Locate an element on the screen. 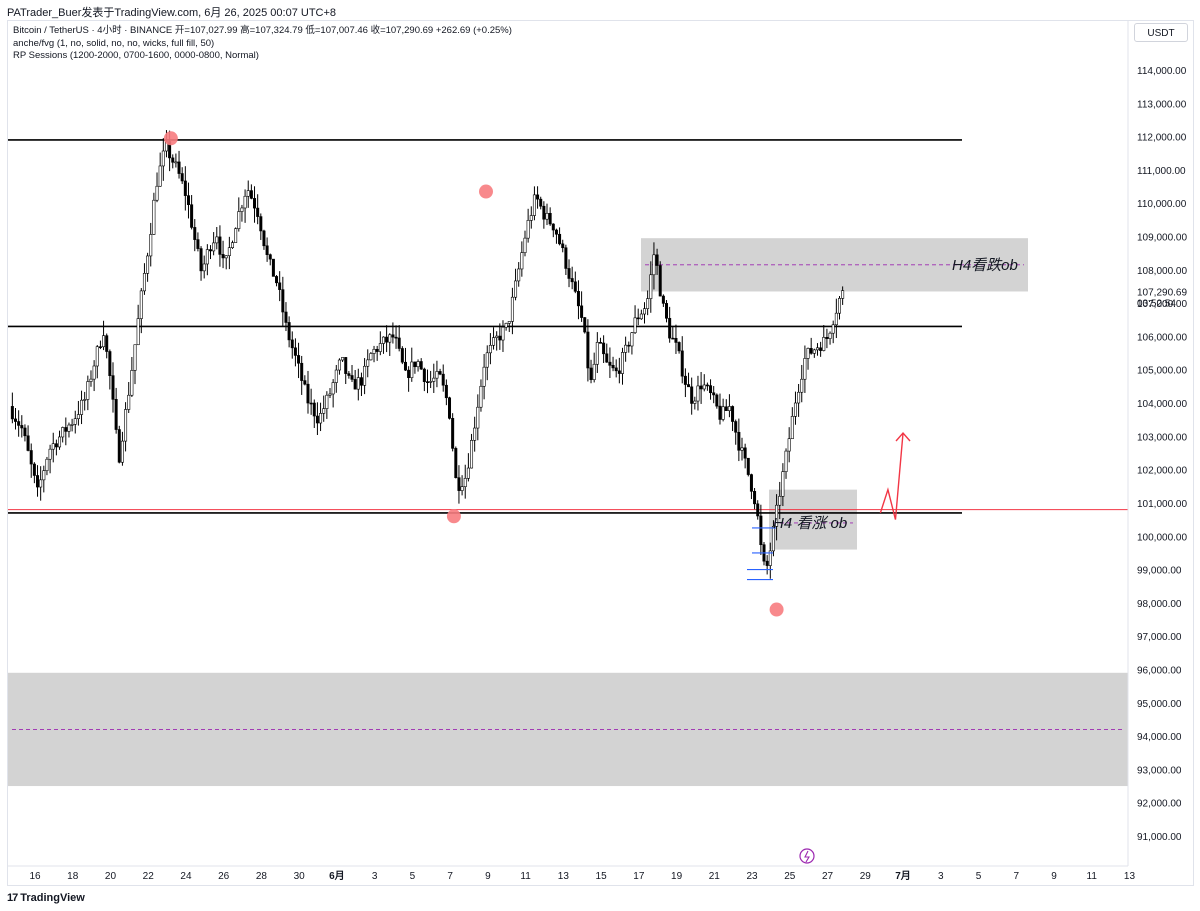  x-tick-label: 27 is located at coordinates (828, 876).